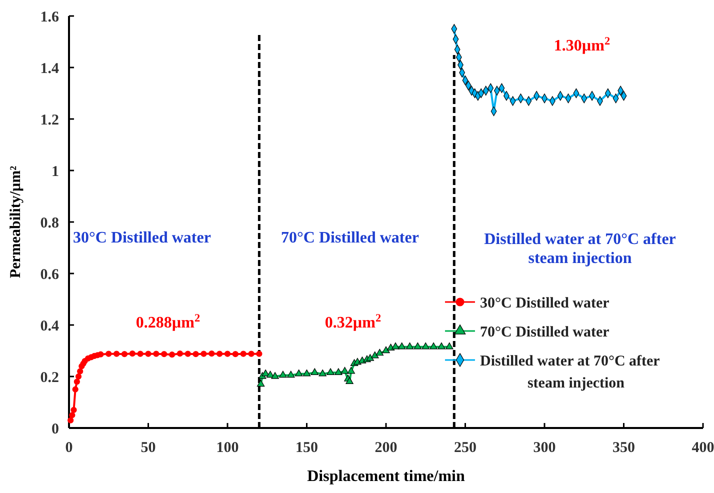 The image size is (714, 493). Describe the element at coordinates (50, 17) in the screenshot. I see `y-tick-label: 1.6` at that location.